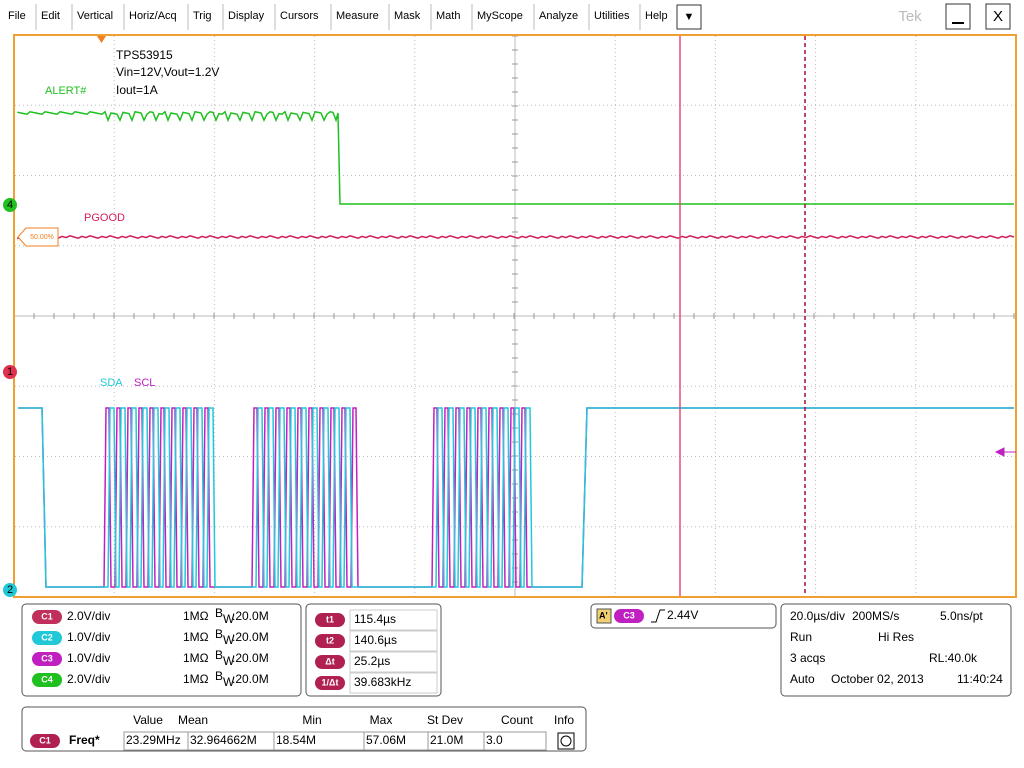 The height and width of the screenshot is (768, 1024). Describe the element at coordinates (42, 237) in the screenshot. I see `ref-level: 50.00%` at that location.